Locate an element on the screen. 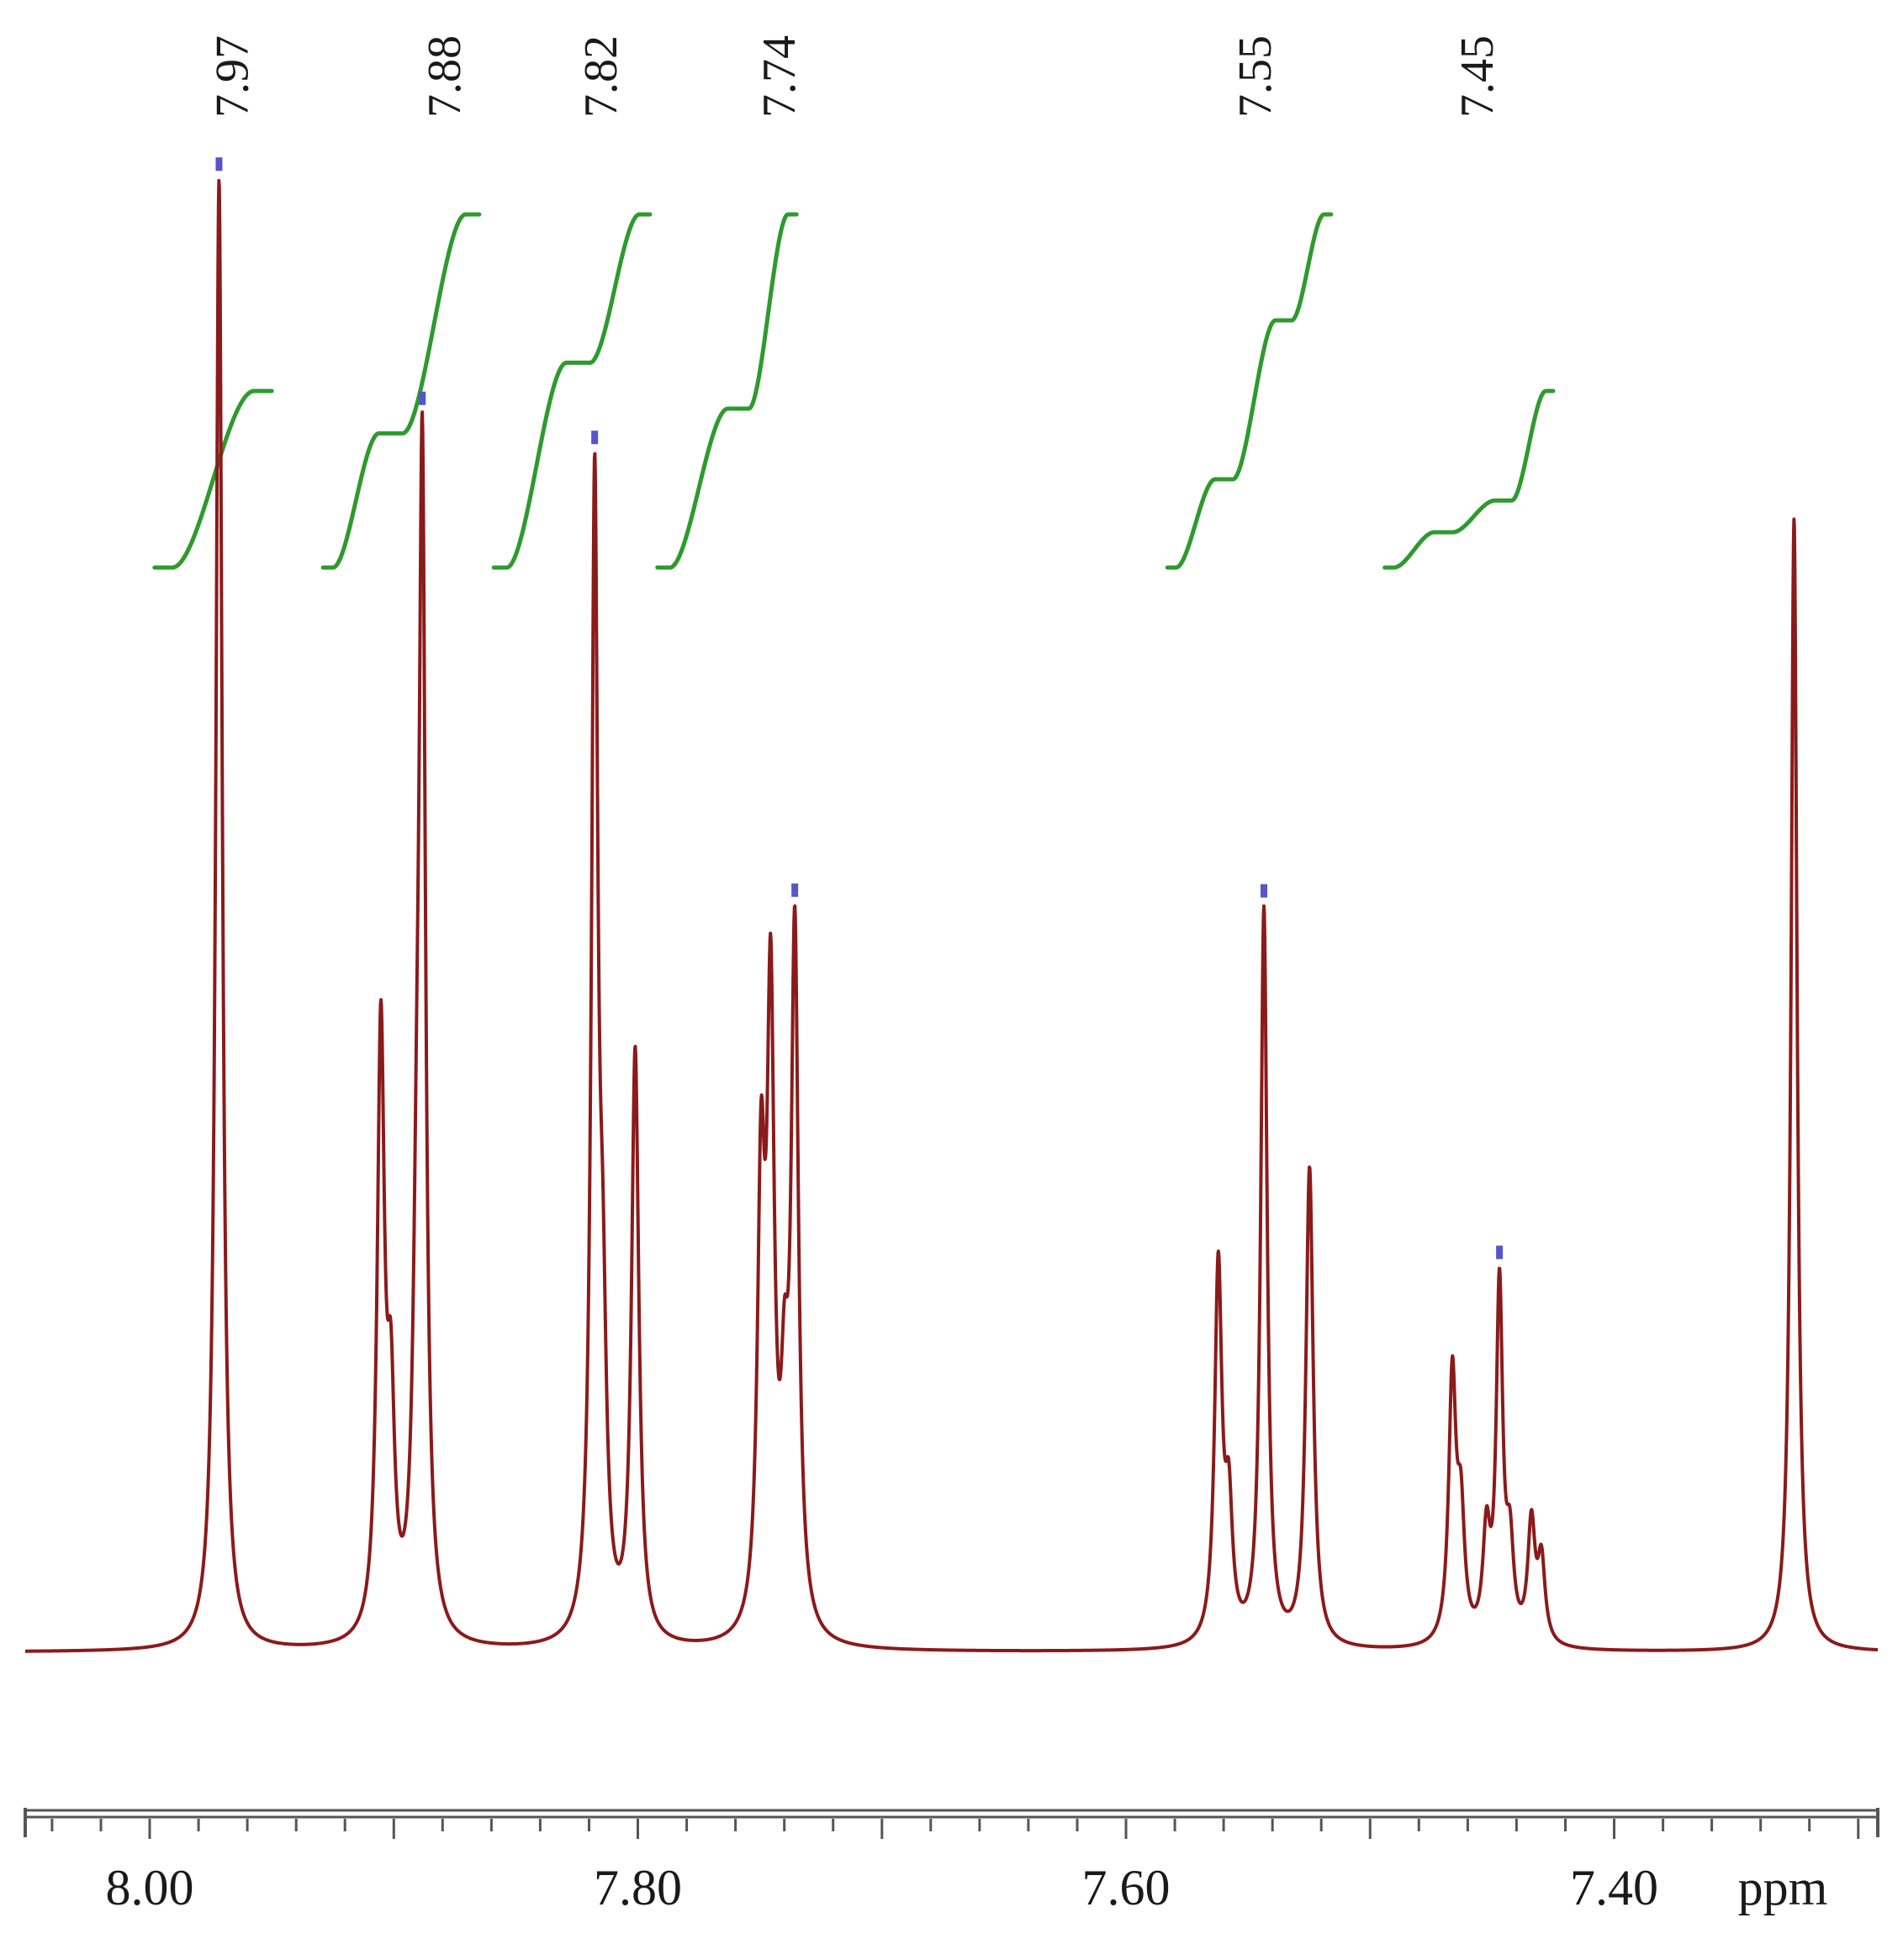 This screenshot has width=1903, height=1960. peak-label-3: 7.82 is located at coordinates (601, 76).